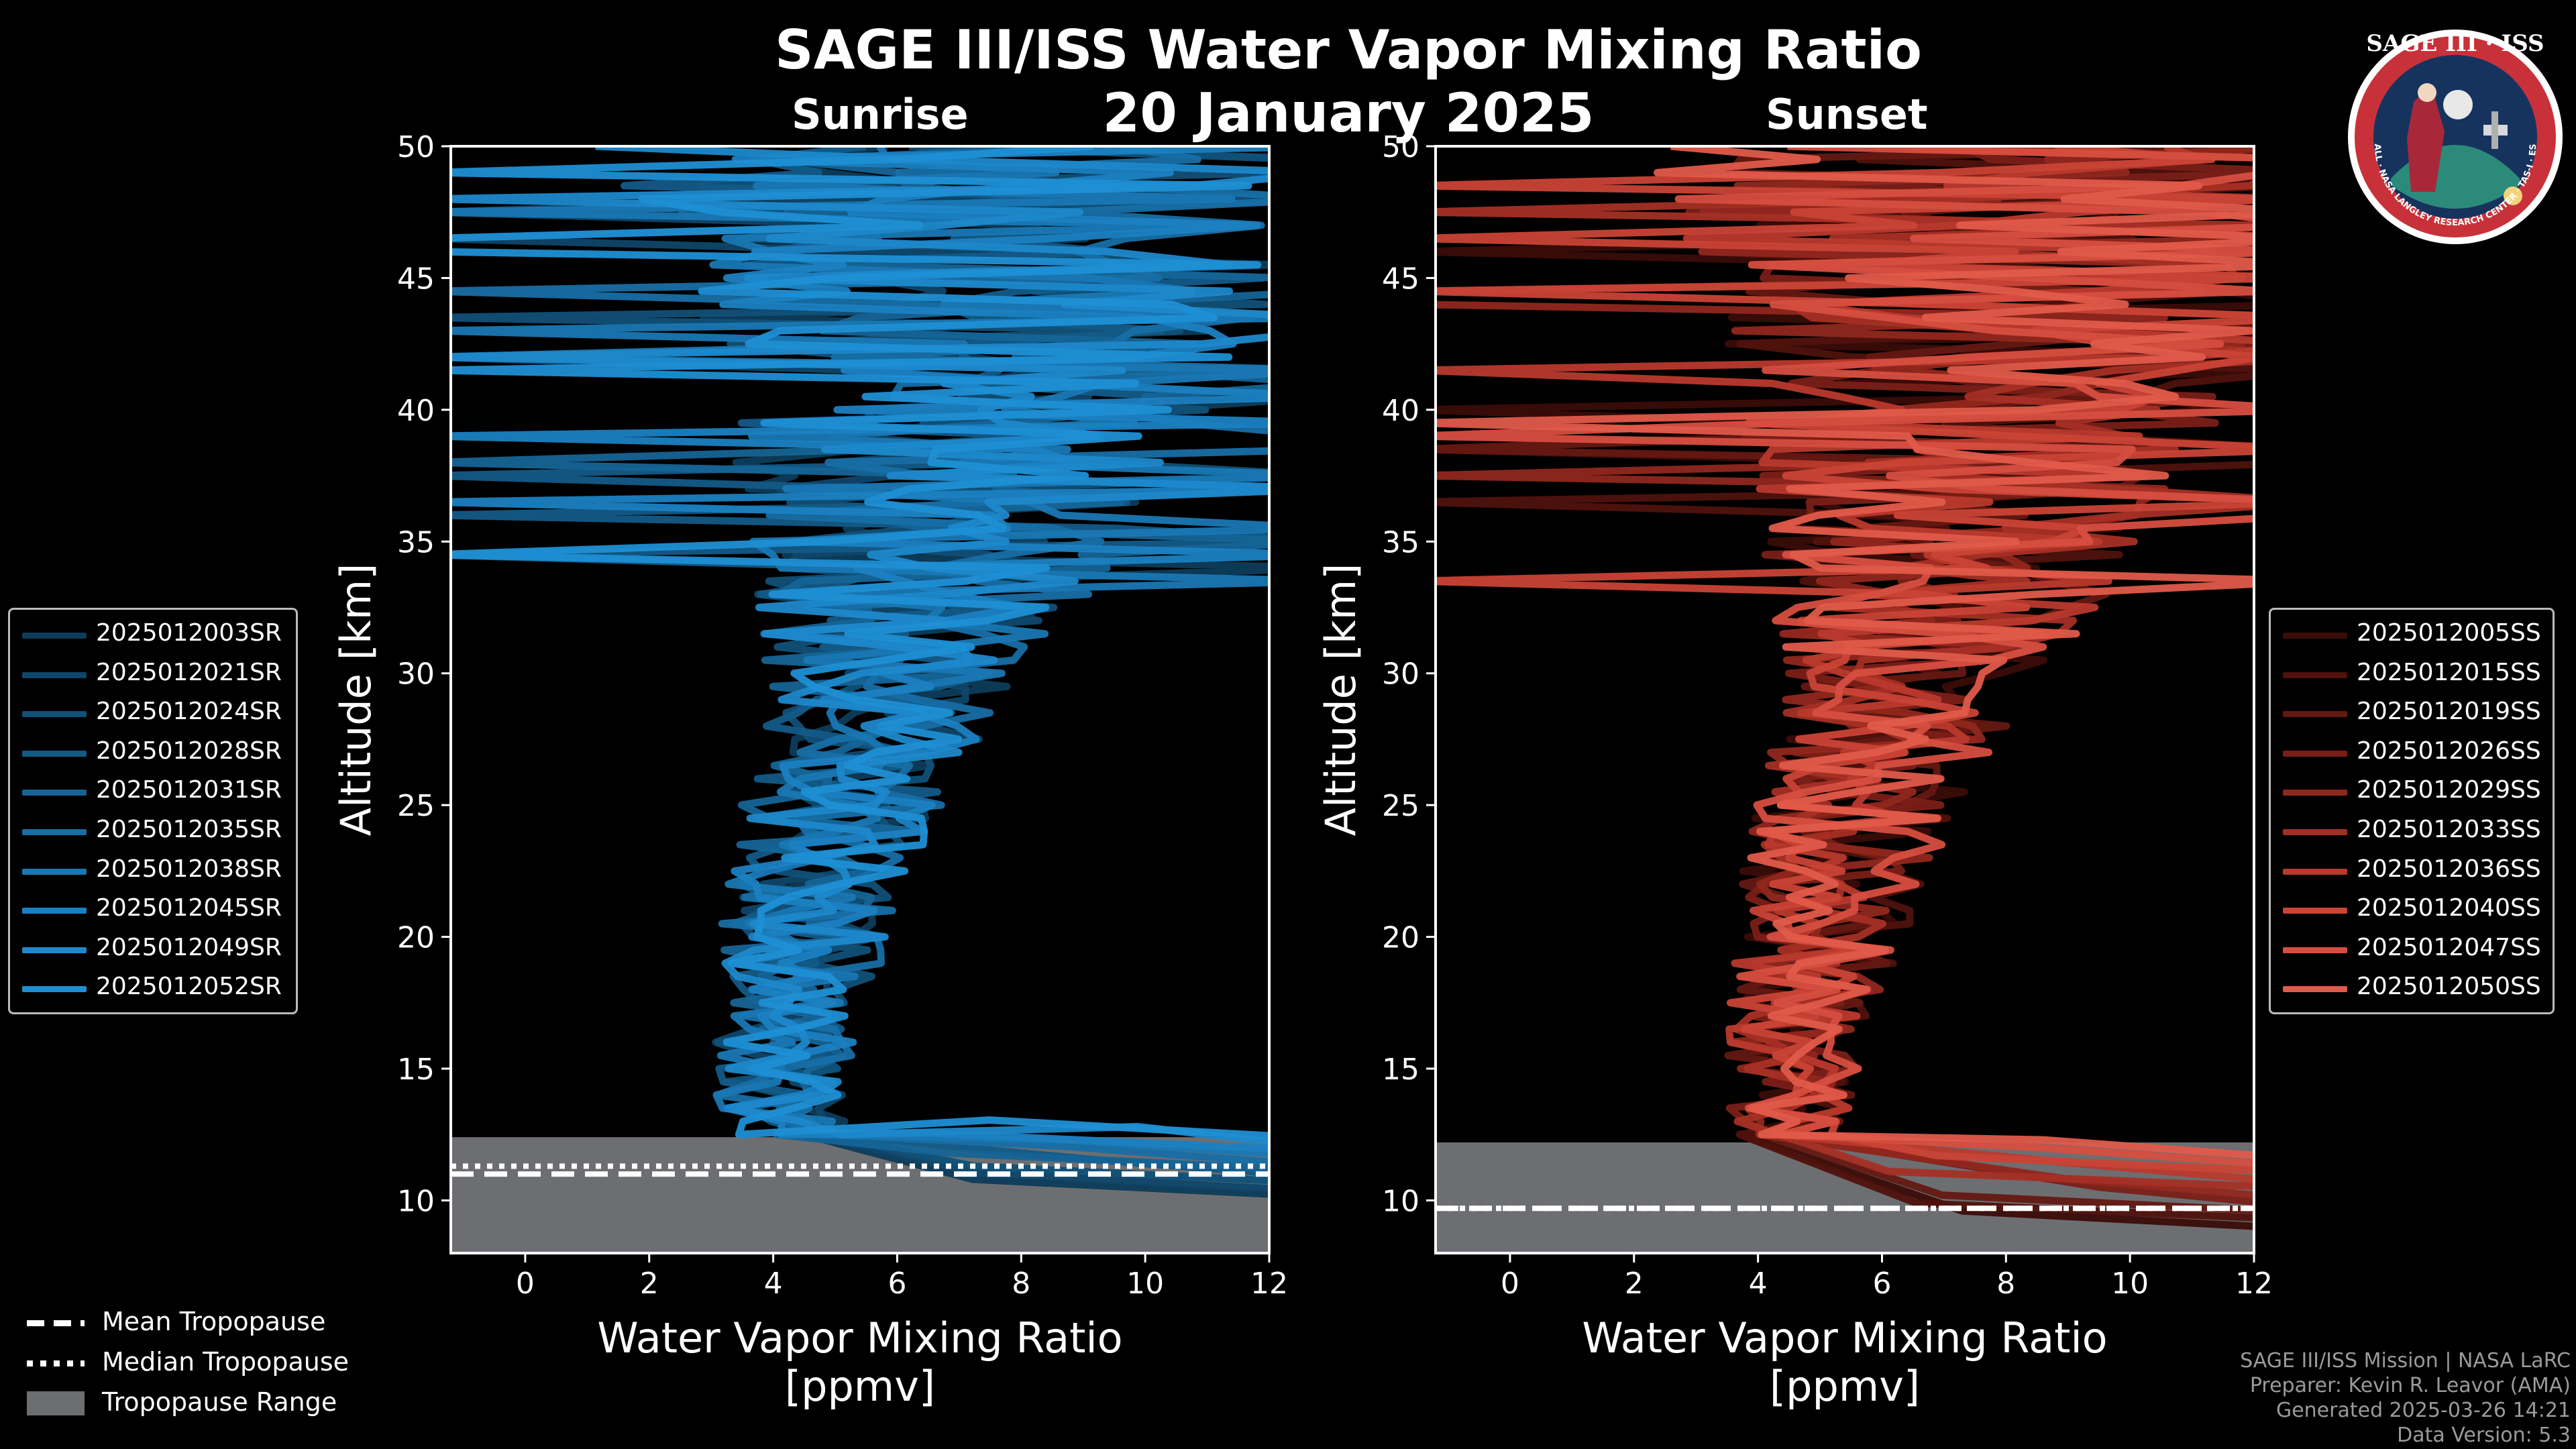 Image resolution: width=2576 pixels, height=1449 pixels. I want to click on legend-item: 2025012015SS, so click(2412, 674).